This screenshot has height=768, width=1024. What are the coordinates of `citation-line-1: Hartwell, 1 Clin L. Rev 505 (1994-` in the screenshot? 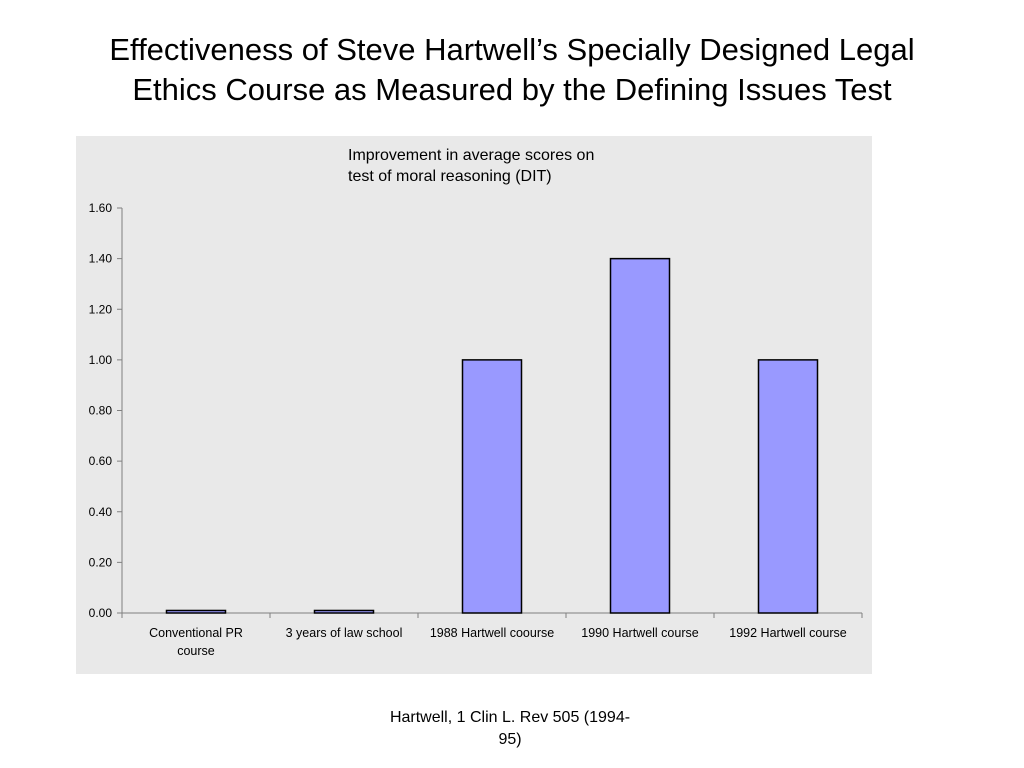 It's located at (510, 717).